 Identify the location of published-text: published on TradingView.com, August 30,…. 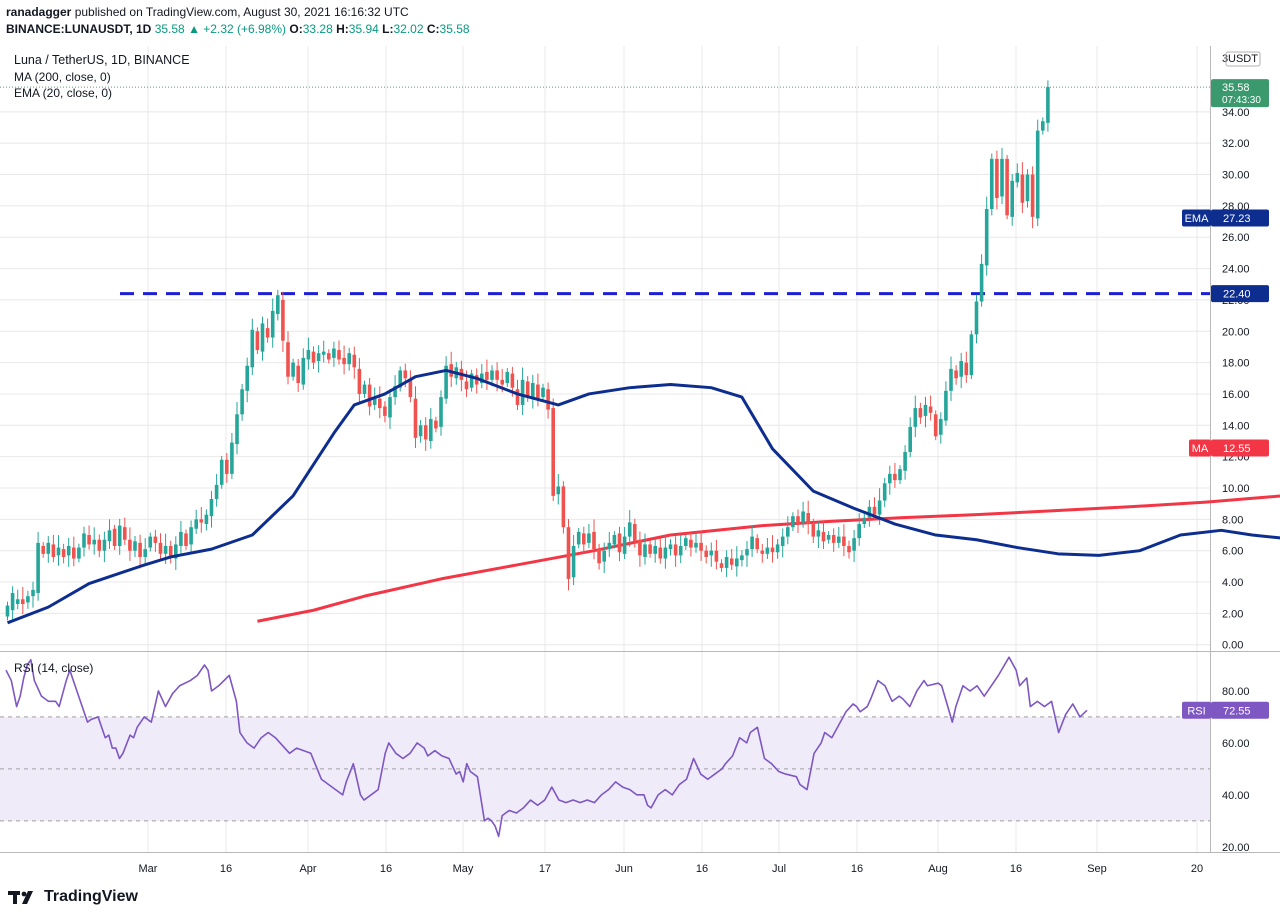
(241, 12).